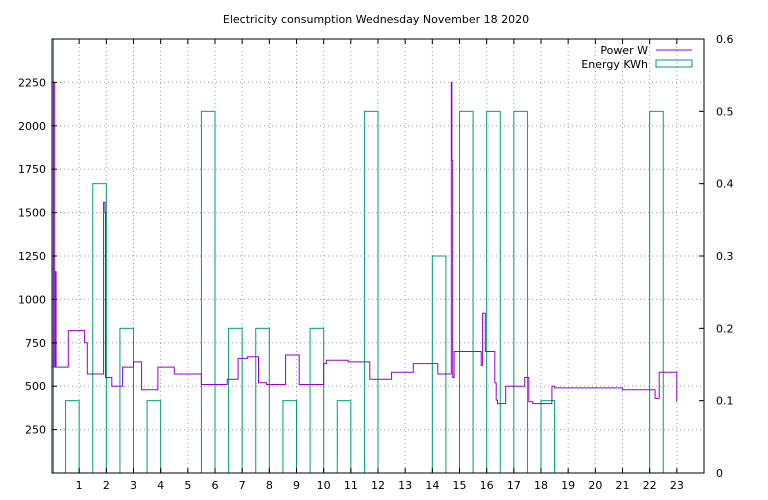 The height and width of the screenshot is (500, 768). What do you see at coordinates (487, 485) in the screenshot?
I see `x-tick-label: 16` at bounding box center [487, 485].